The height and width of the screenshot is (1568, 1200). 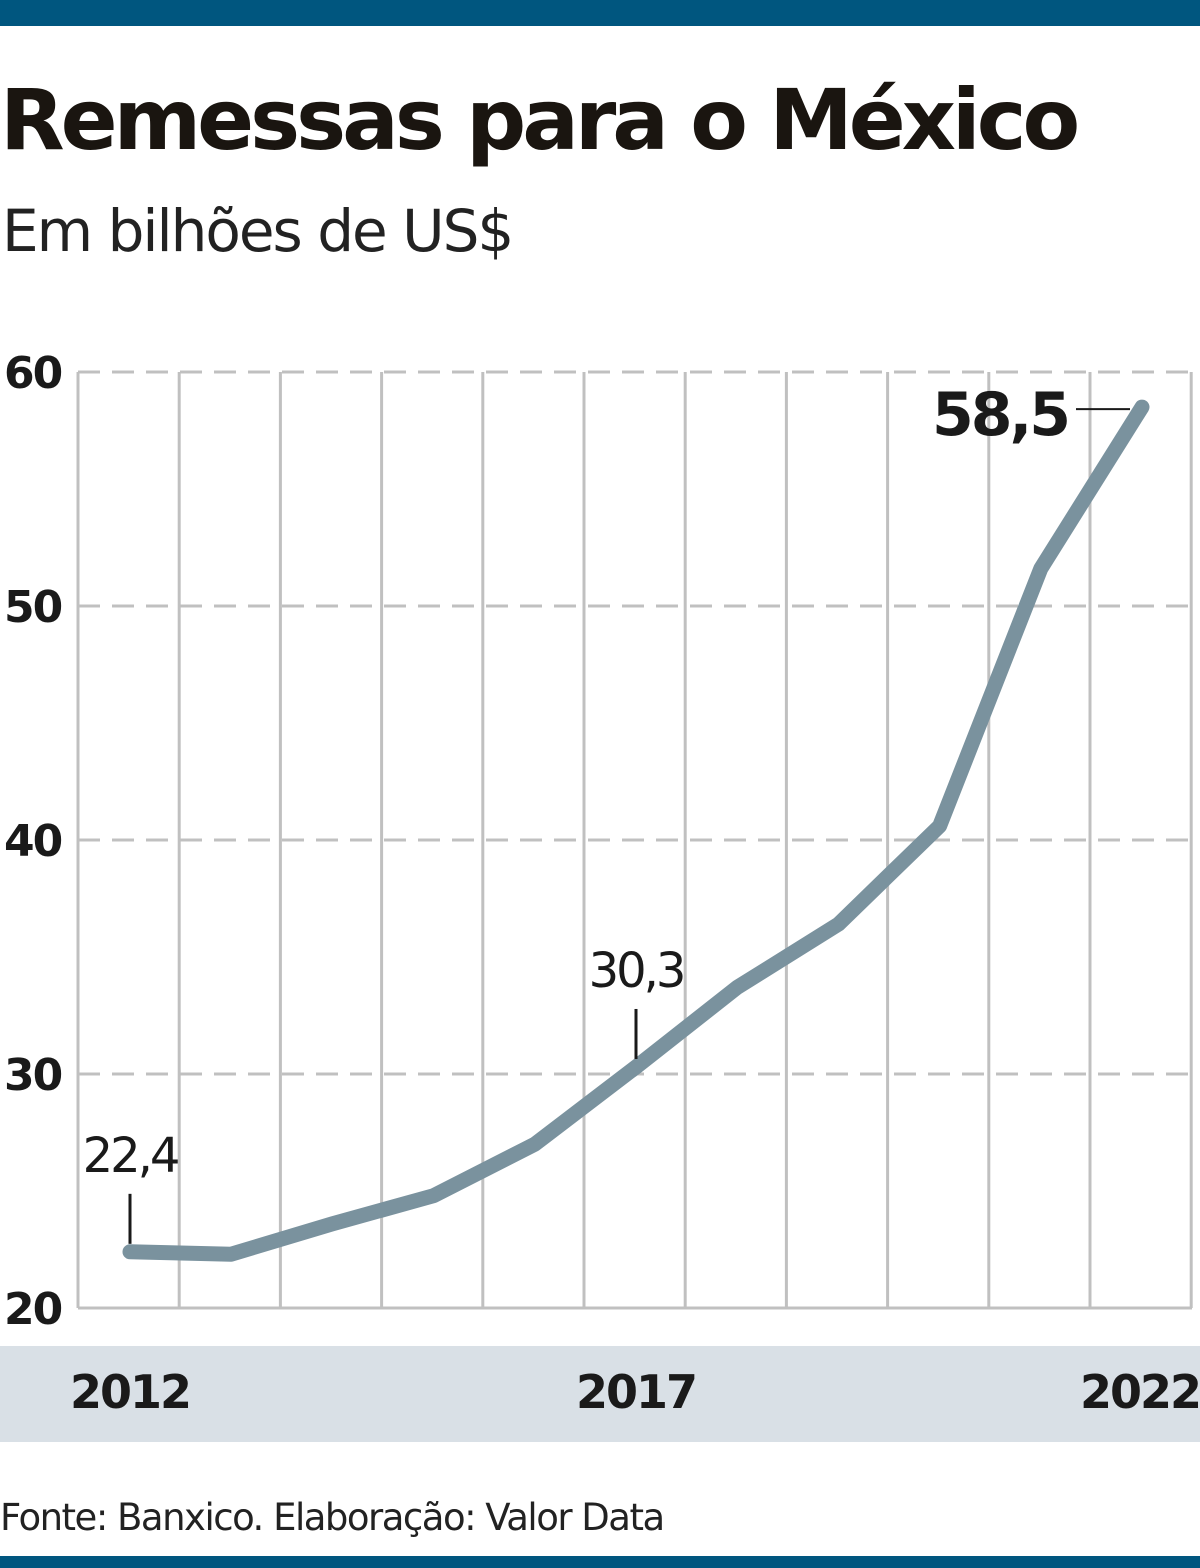 I want to click on source-note: Fonte: Banxico. Elaboração: Valor Data, so click(x=332, y=1517).